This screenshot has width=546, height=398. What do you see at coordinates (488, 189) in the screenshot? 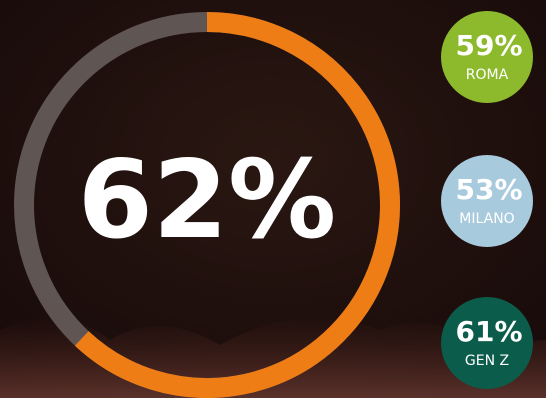
I see `stat-value: 53%` at bounding box center [488, 189].